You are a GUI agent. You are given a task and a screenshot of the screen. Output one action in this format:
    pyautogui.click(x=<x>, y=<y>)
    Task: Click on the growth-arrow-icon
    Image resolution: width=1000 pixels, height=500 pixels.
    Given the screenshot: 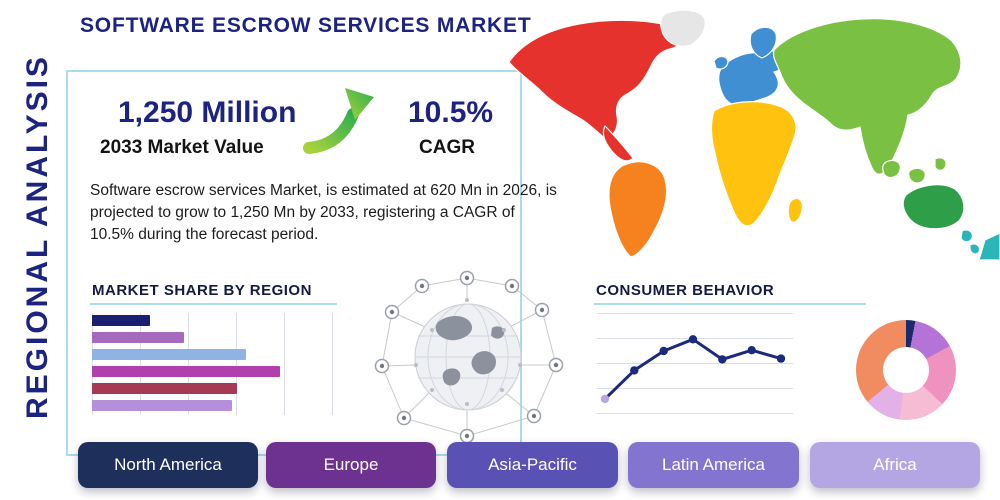 What is the action you would take?
    pyautogui.click(x=338, y=121)
    